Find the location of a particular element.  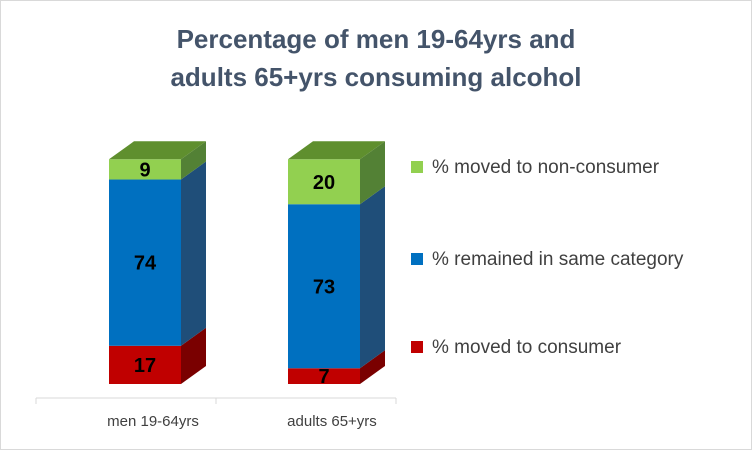

x-tick-label-1: adults 65+yrs is located at coordinates (332, 421).